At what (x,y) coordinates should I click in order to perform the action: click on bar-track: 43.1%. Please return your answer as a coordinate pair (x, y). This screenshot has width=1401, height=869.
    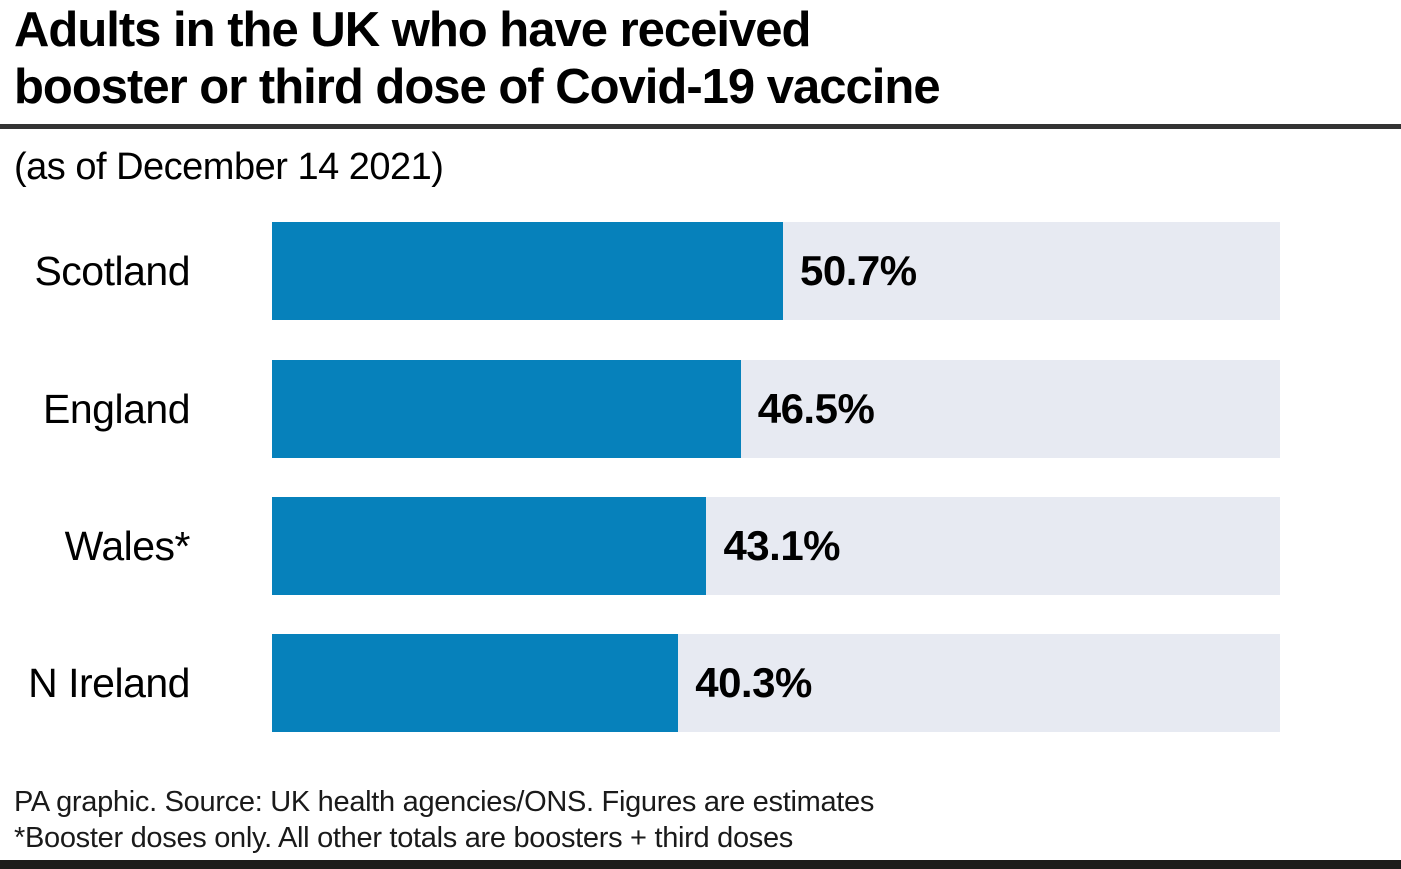
    Looking at the image, I should click on (776, 546).